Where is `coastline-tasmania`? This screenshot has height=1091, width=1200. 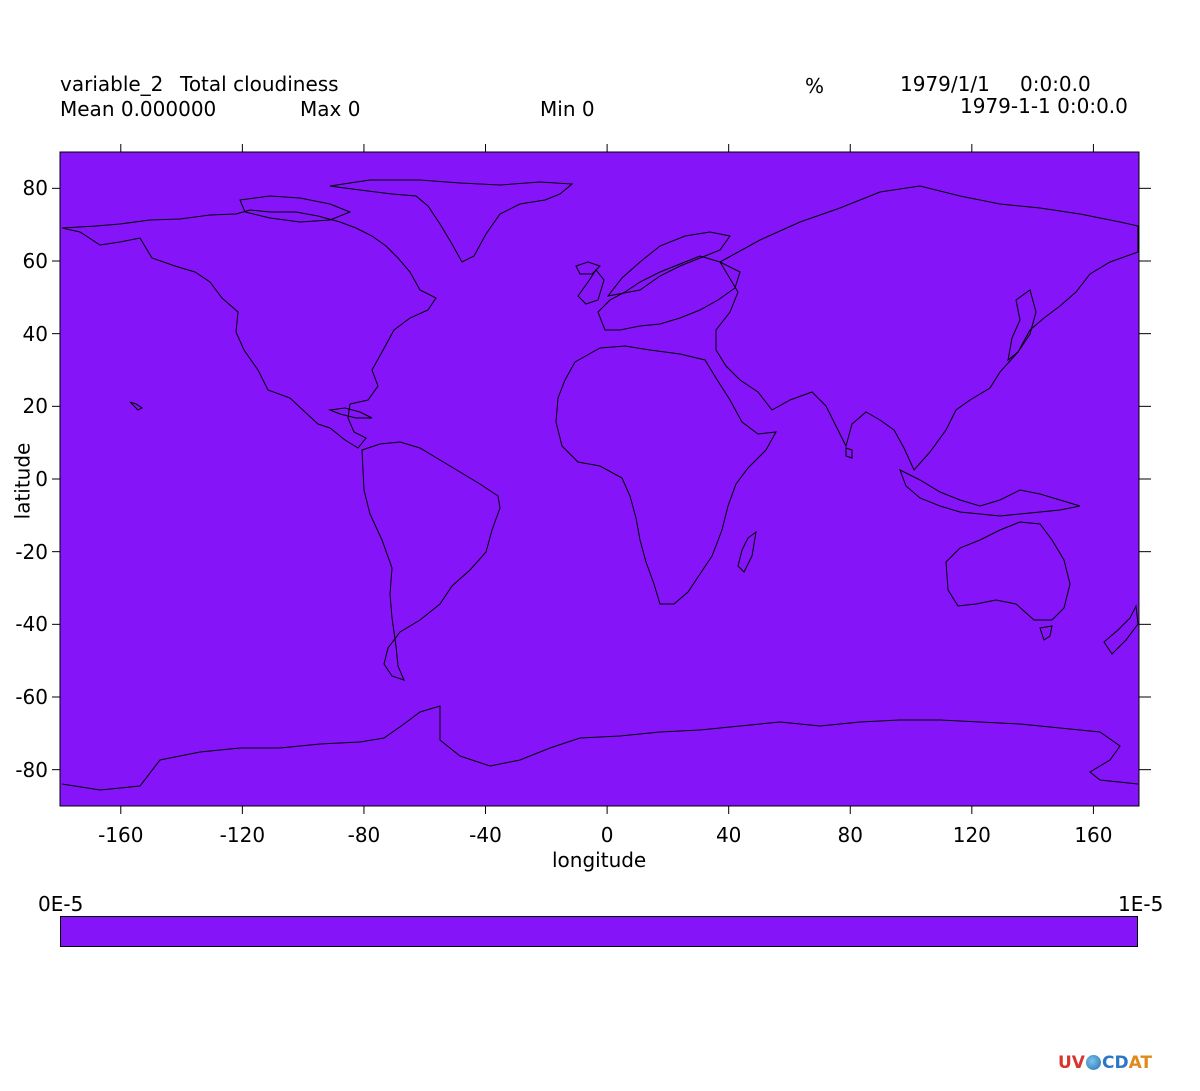 coastline-tasmania is located at coordinates (1046, 633).